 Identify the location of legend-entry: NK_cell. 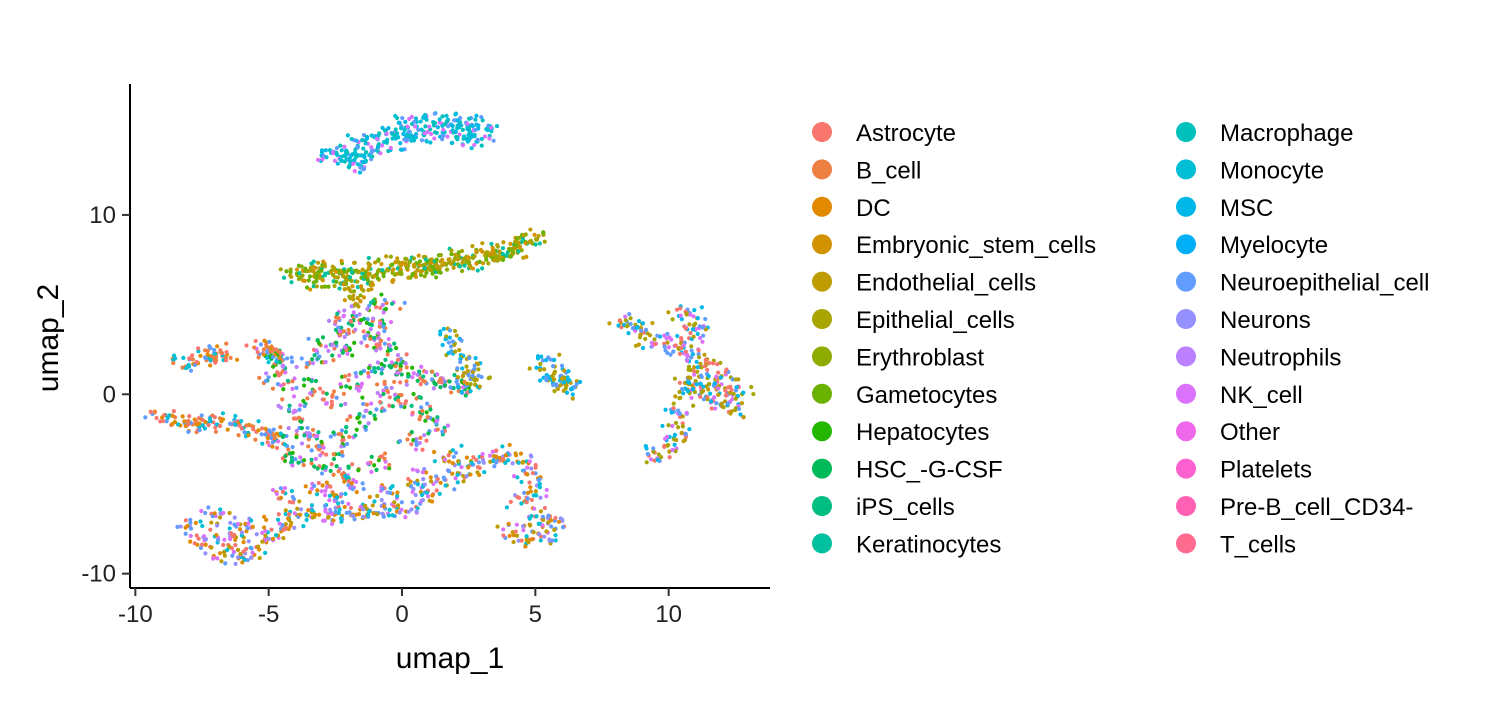
(1239, 395).